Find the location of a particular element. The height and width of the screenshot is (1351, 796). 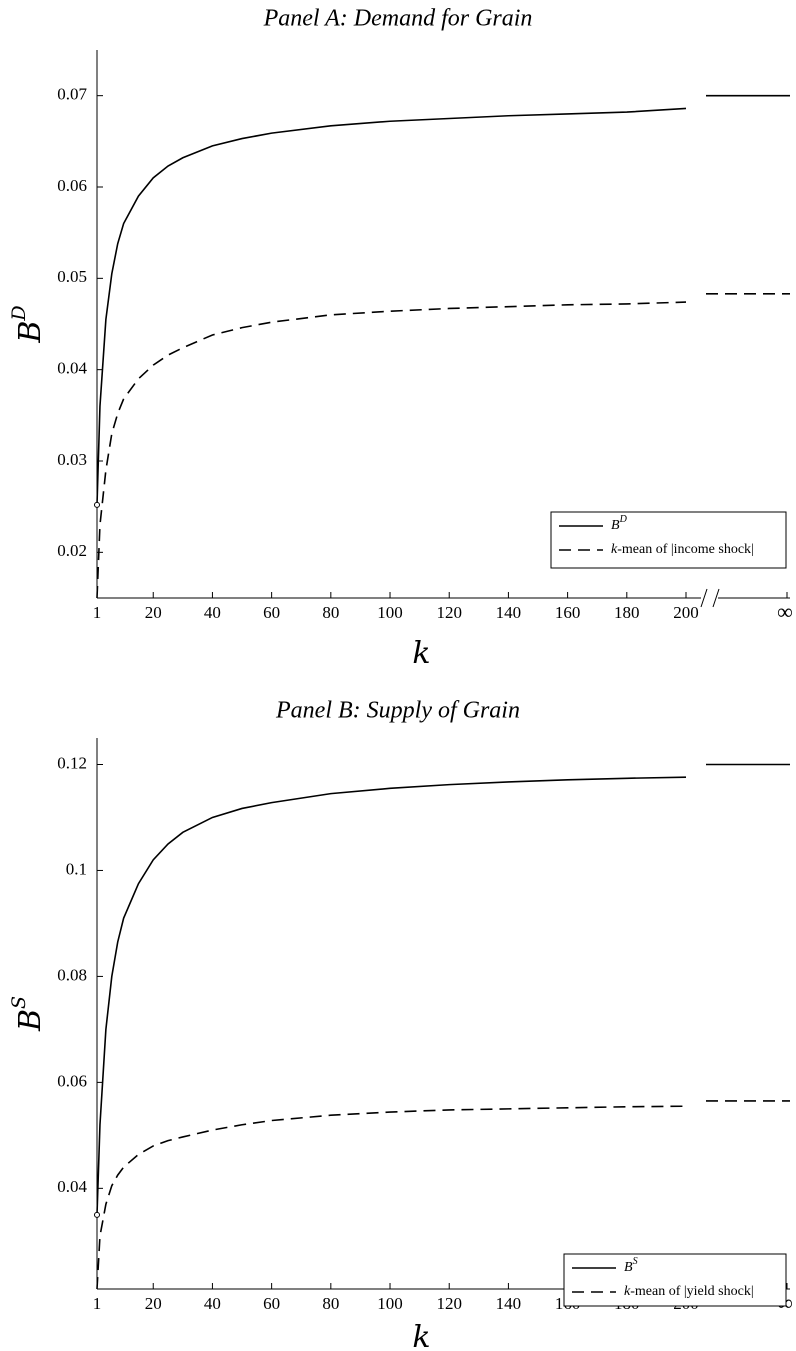

legend-entry: BD is located at coordinates (619, 523).